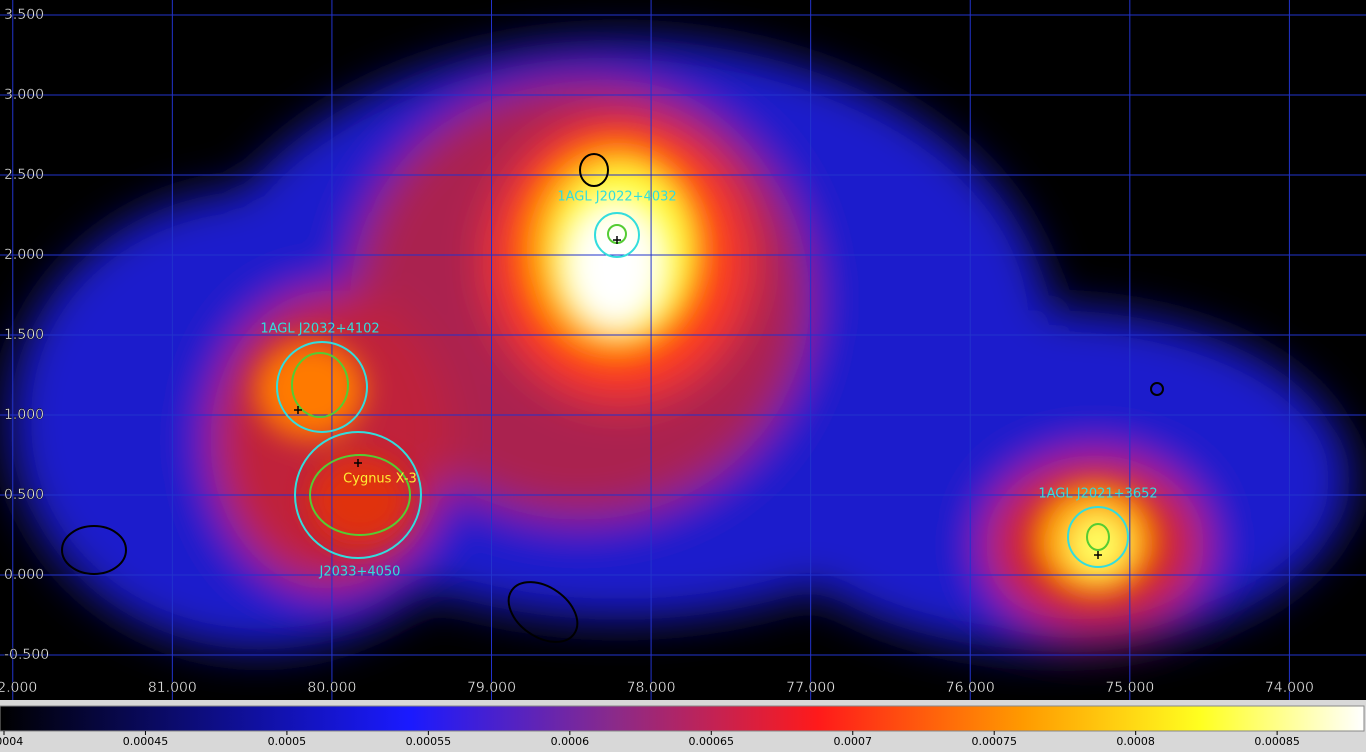  I want to click on colorbar-label: 0.0005, so click(287, 741).